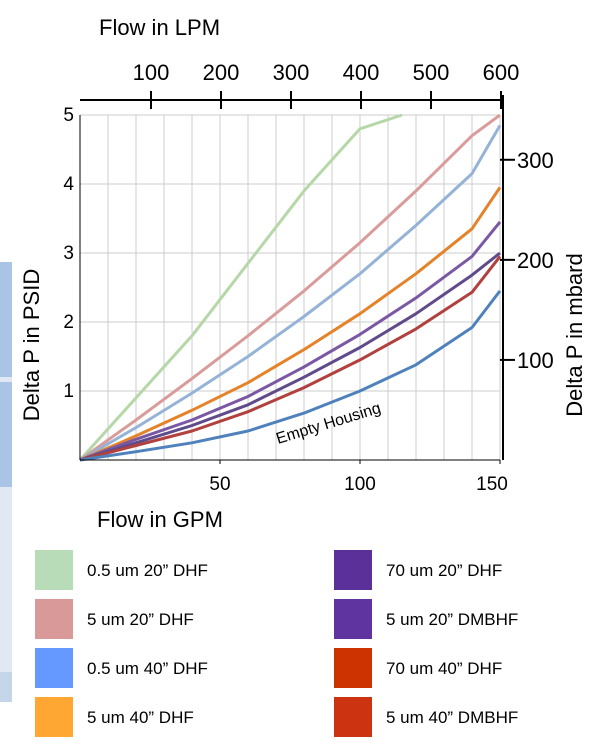  I want to click on legend-label: 5 um 40” DHF, so click(140, 717).